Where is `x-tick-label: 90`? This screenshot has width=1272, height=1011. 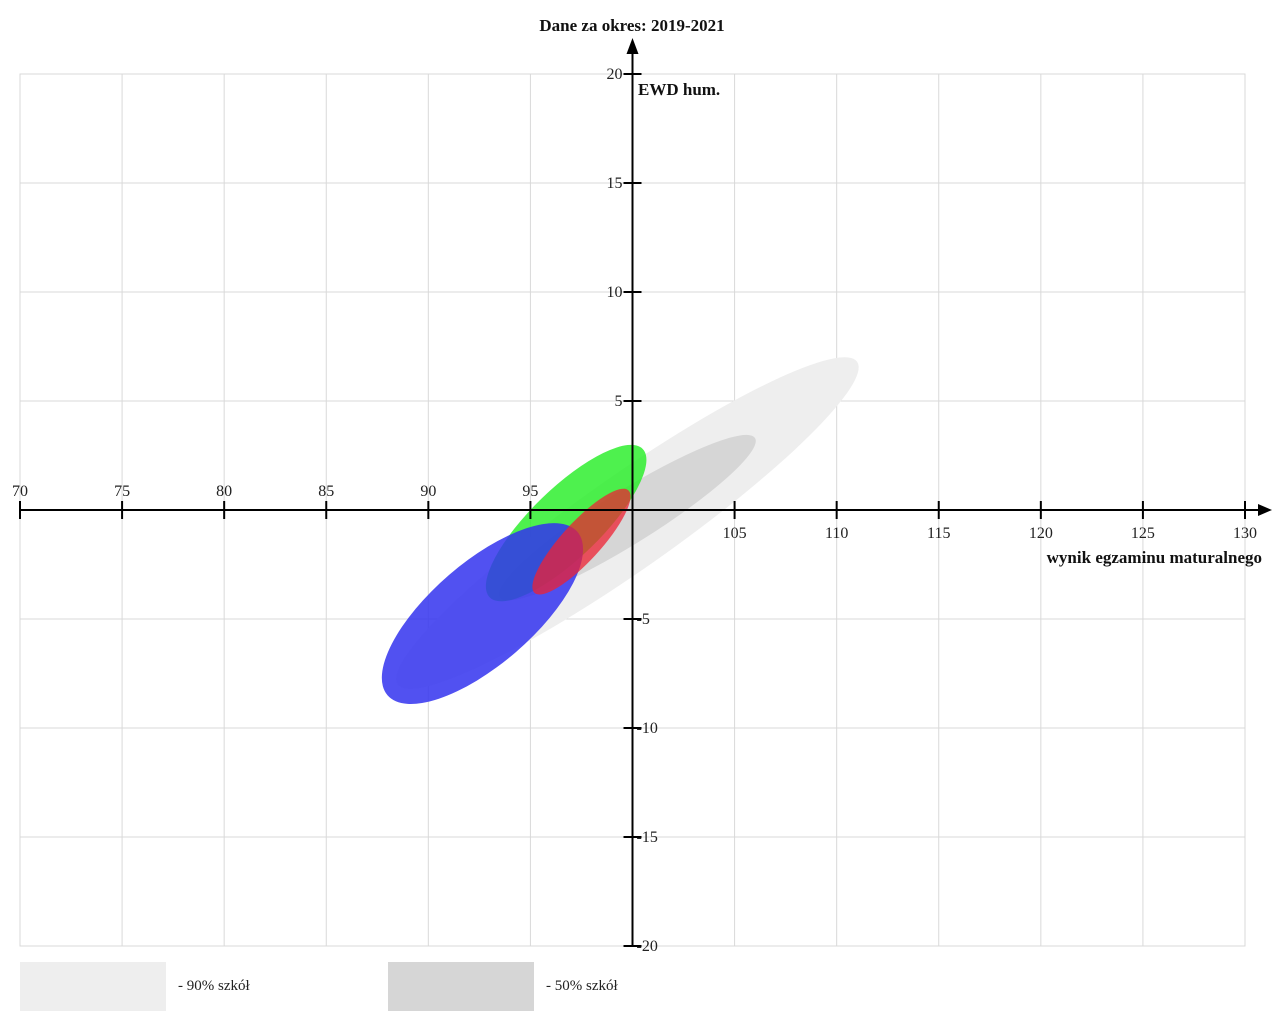 x-tick-label: 90 is located at coordinates (428, 491).